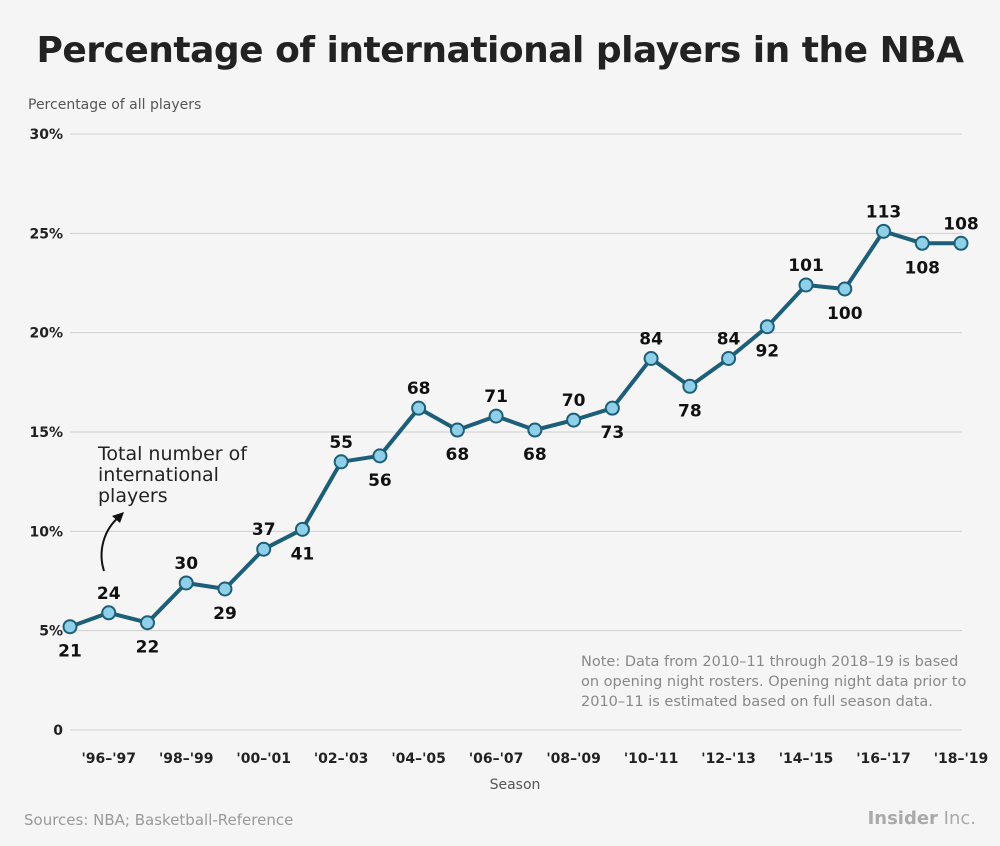 The width and height of the screenshot is (1000, 846). I want to click on data-label: 78, so click(690, 411).